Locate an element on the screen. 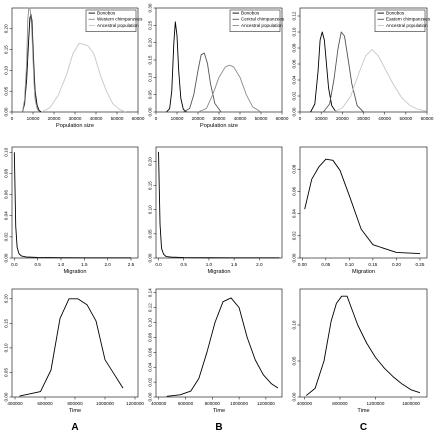  series-line-bonobos is located at coordinates (32, 63).